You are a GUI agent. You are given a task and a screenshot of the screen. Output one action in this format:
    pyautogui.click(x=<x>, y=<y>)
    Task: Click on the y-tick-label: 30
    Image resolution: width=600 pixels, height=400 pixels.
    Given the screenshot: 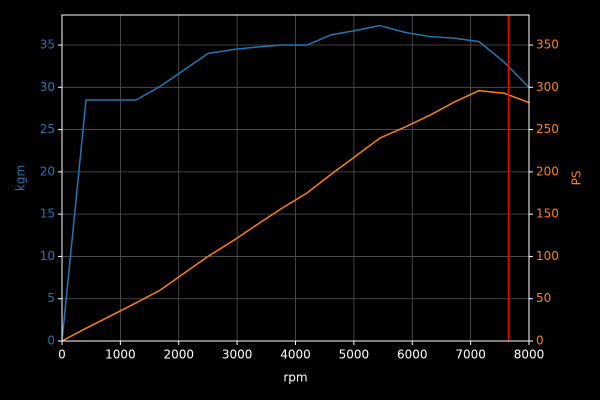 What is the action you would take?
    pyautogui.click(x=47, y=87)
    